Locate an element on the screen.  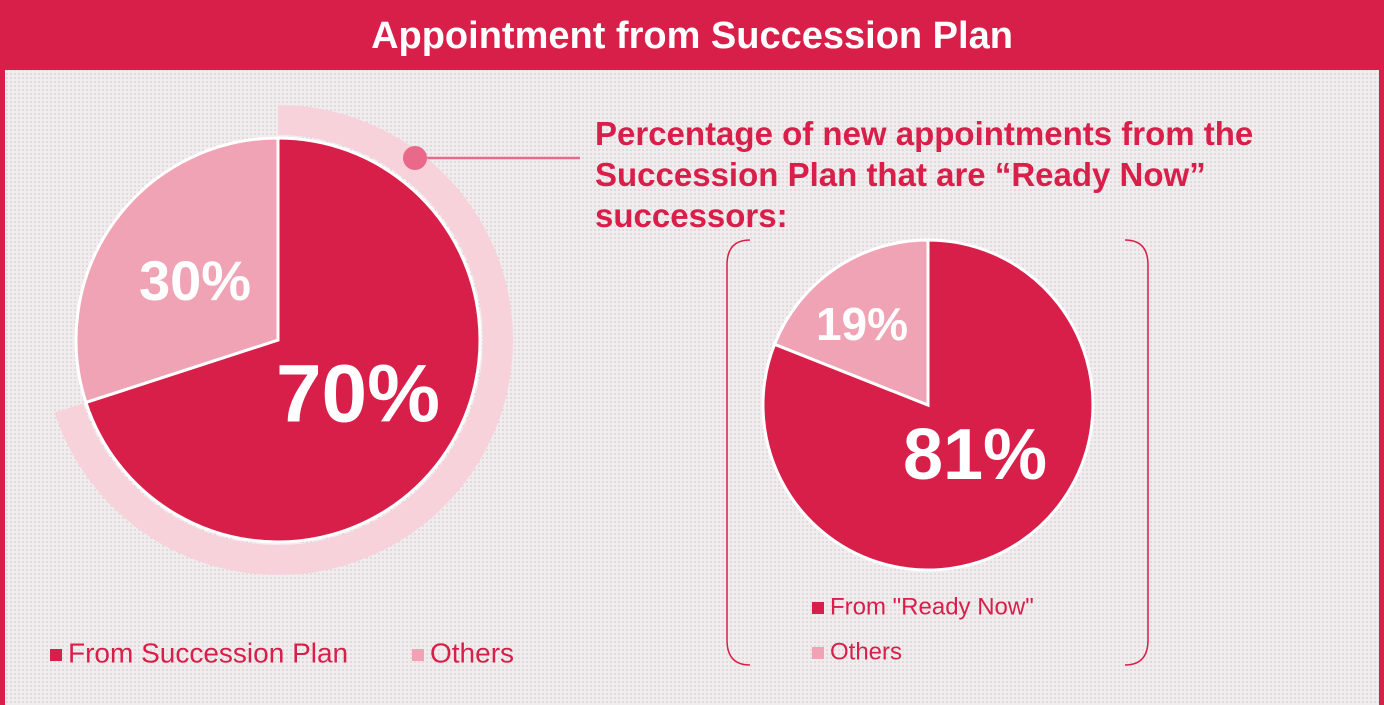
slice-label: 30% is located at coordinates (195, 280).